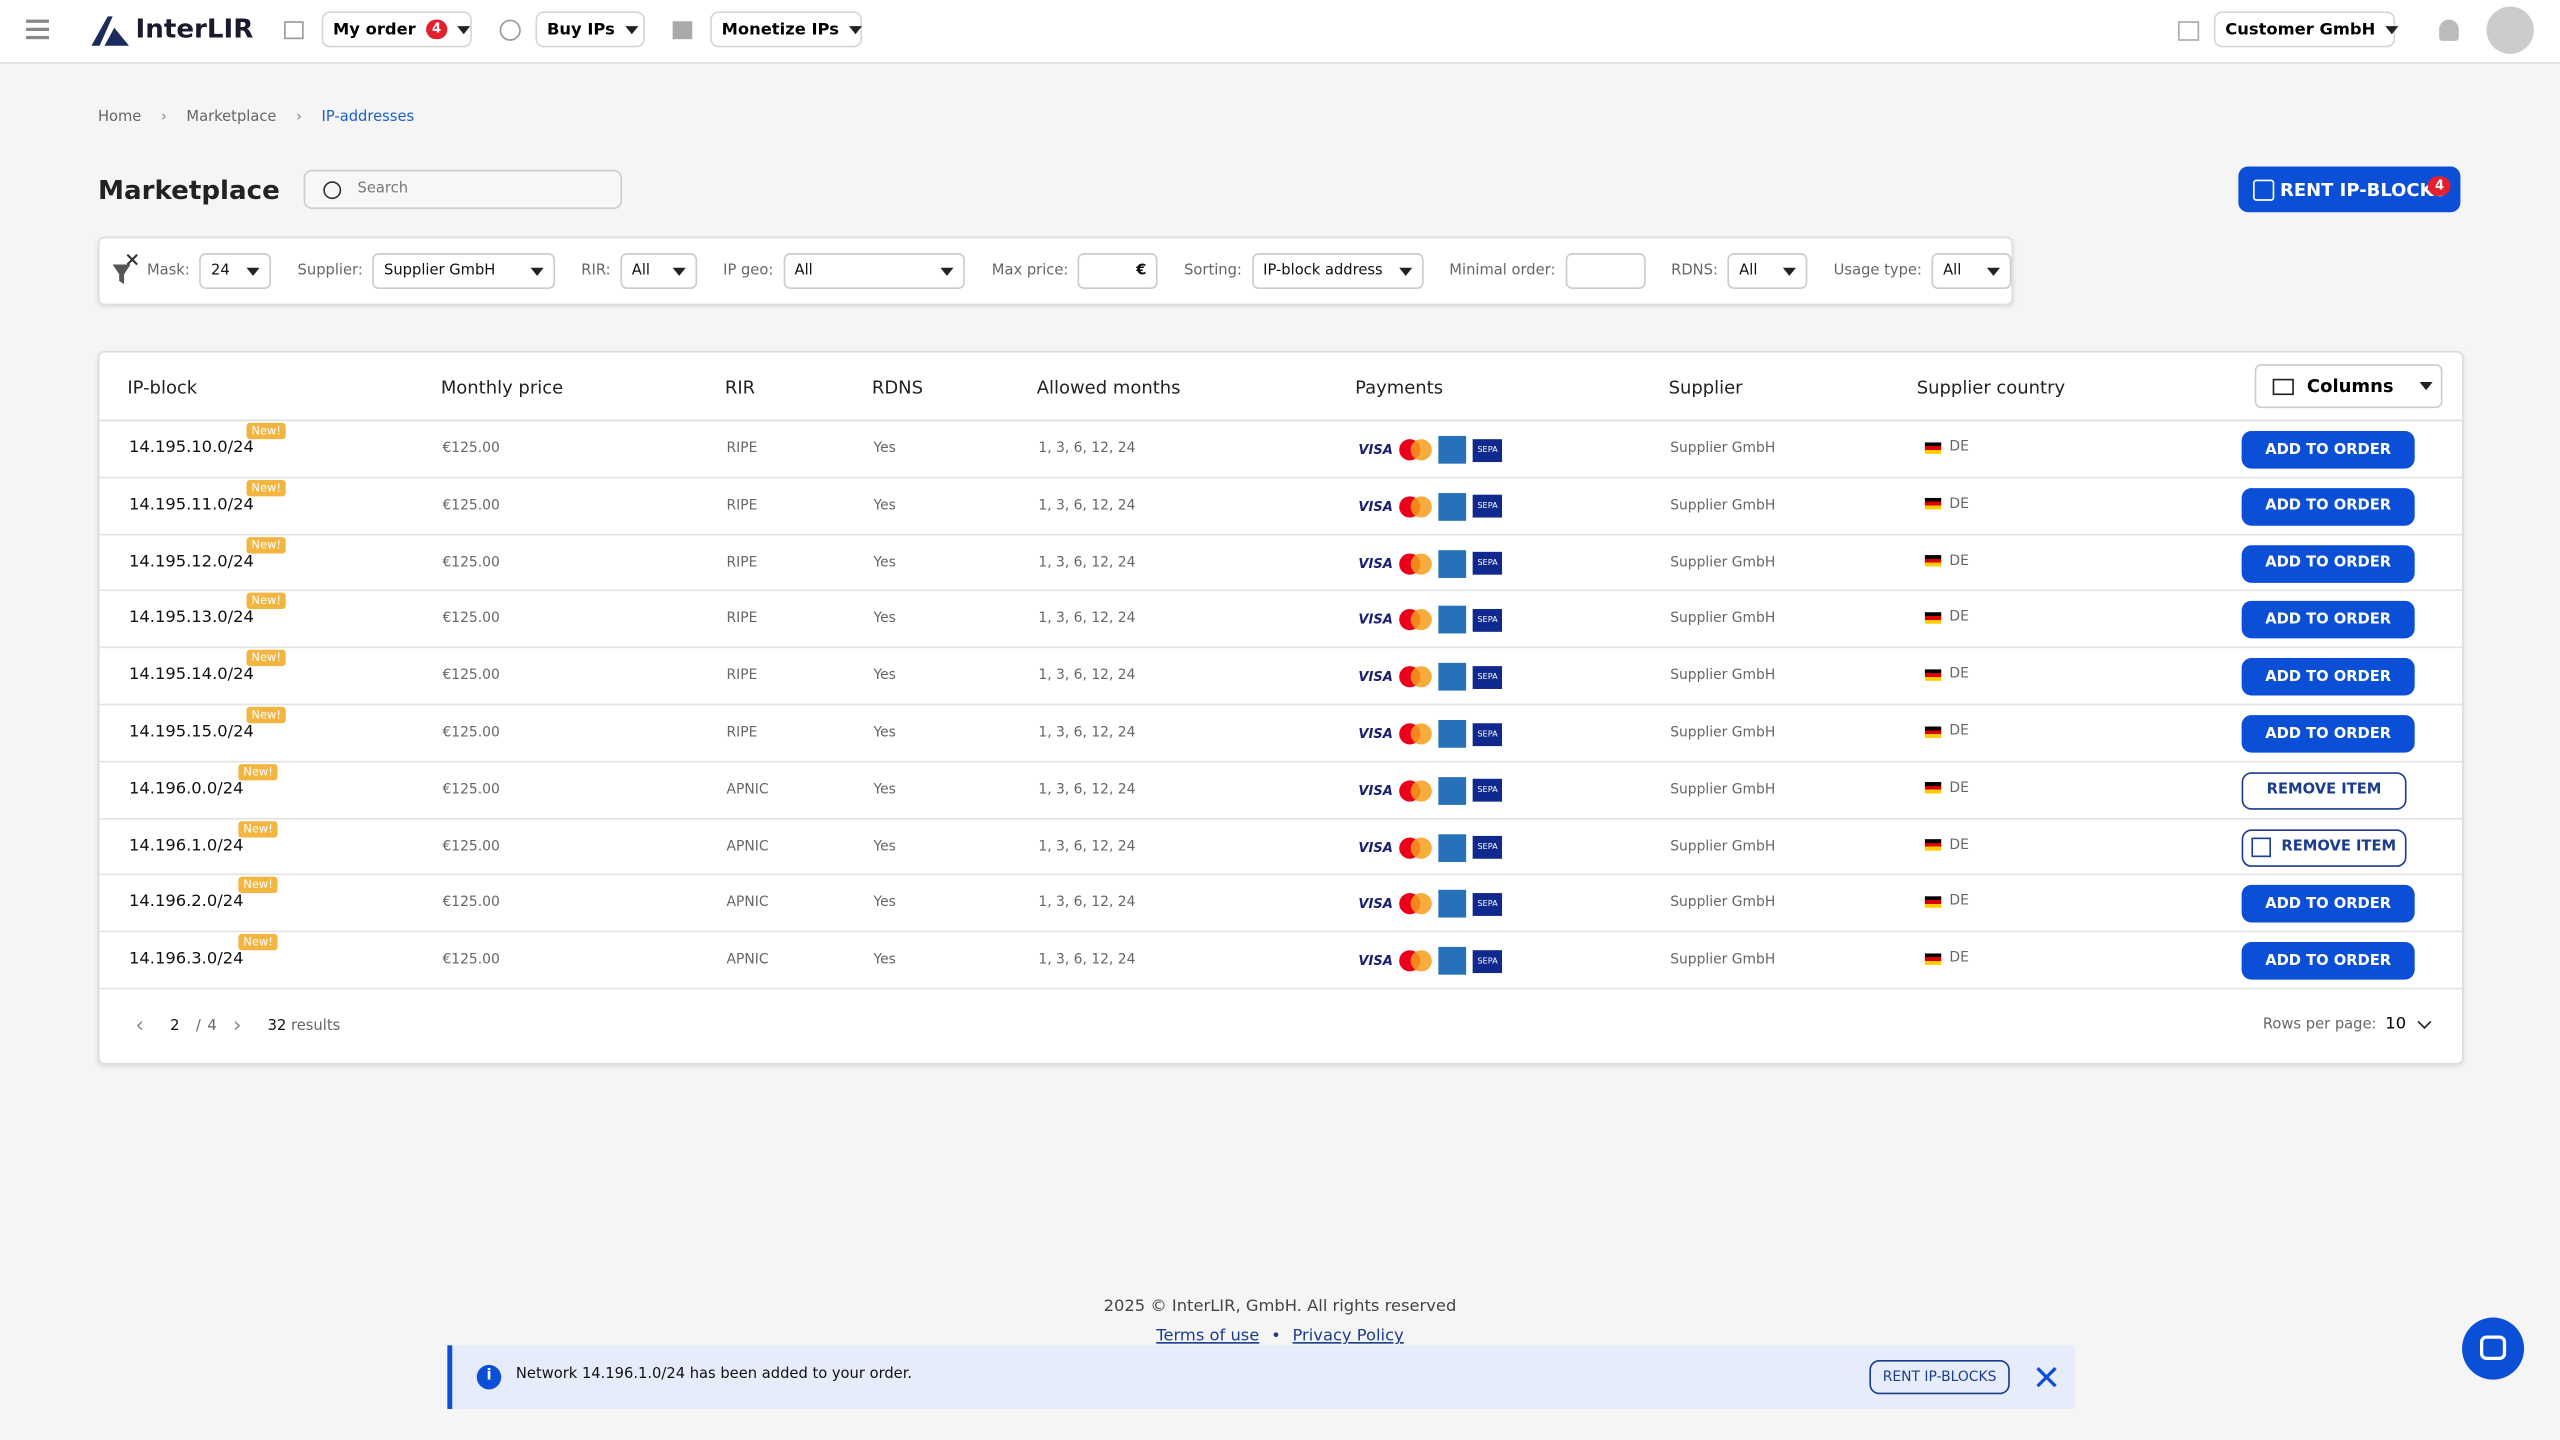 This screenshot has height=1440, width=2560. Describe the element at coordinates (786, 29) in the screenshot. I see `monetize-button: Monetize IPs` at that location.